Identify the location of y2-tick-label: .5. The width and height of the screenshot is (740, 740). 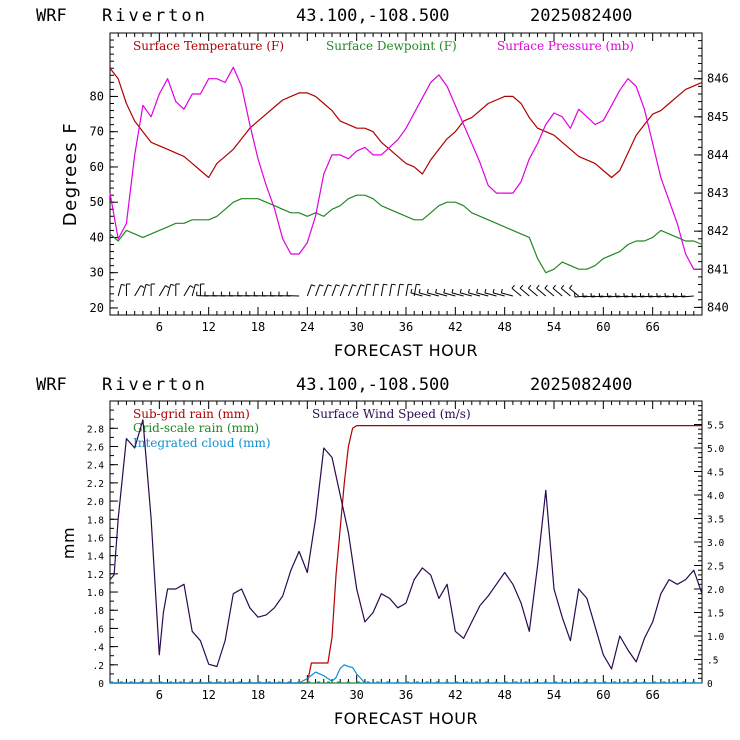
(712, 661).